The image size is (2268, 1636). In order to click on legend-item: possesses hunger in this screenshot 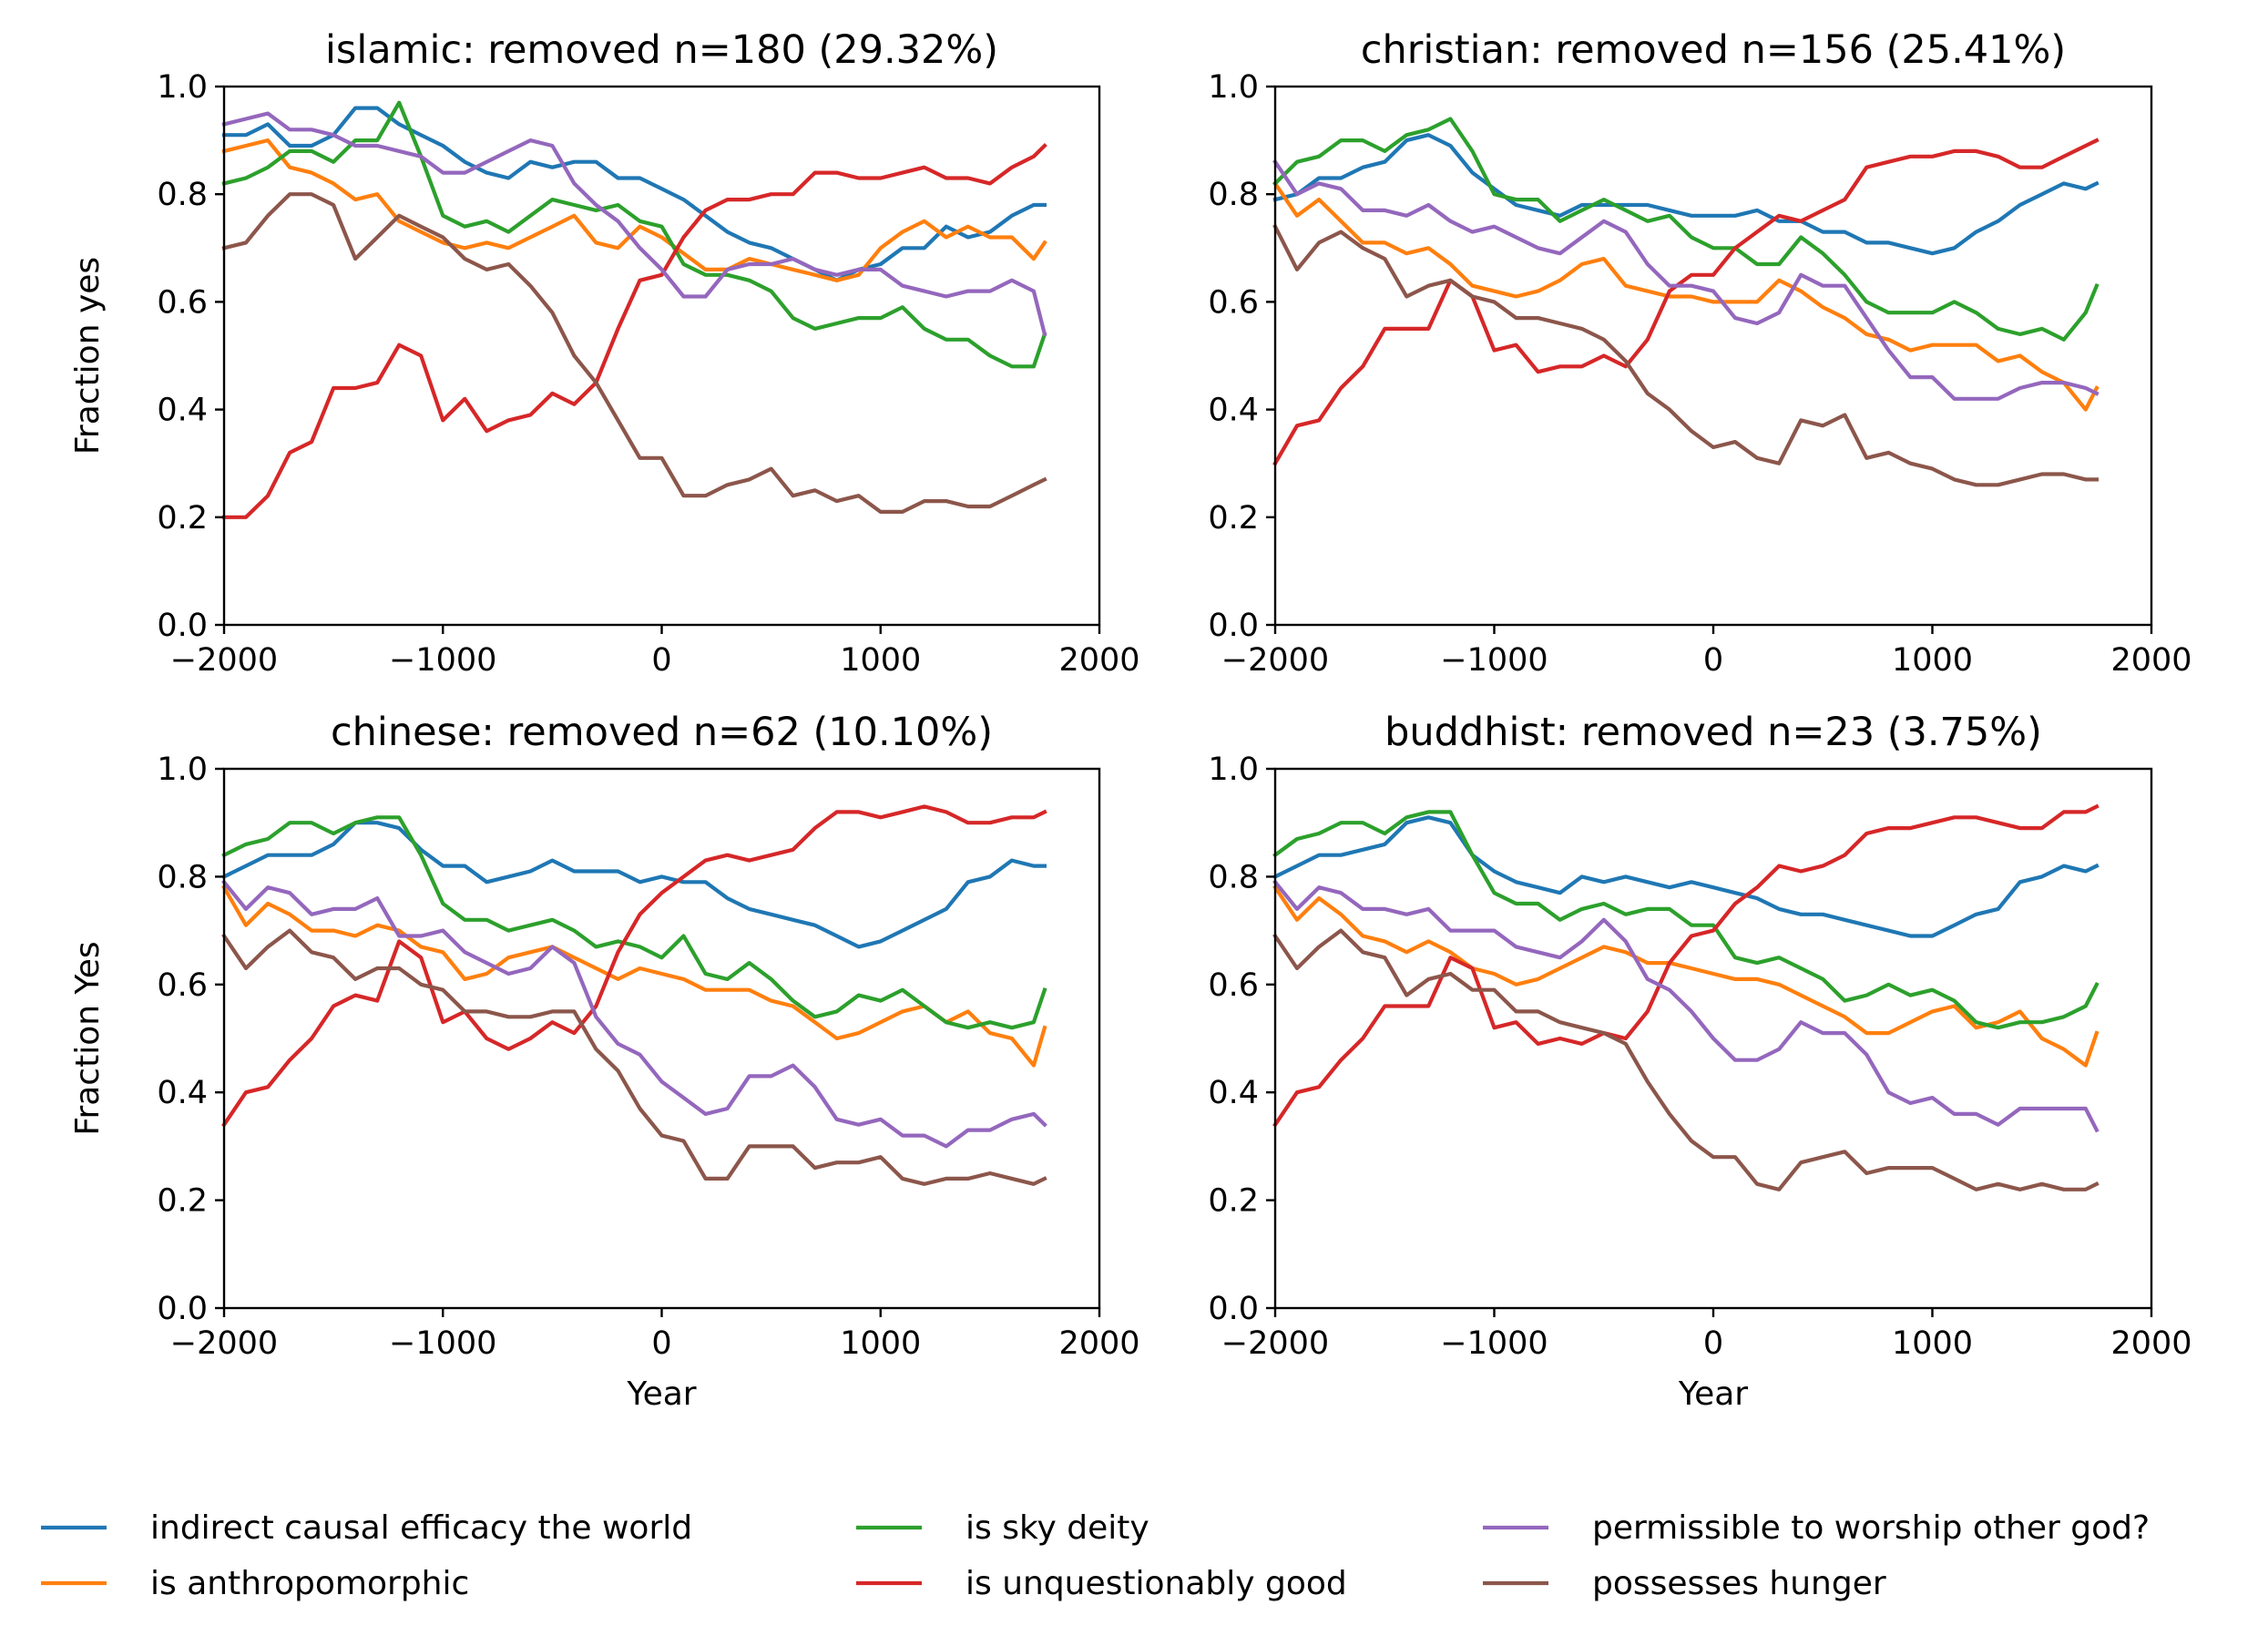, I will do `click(1685, 1583)`.